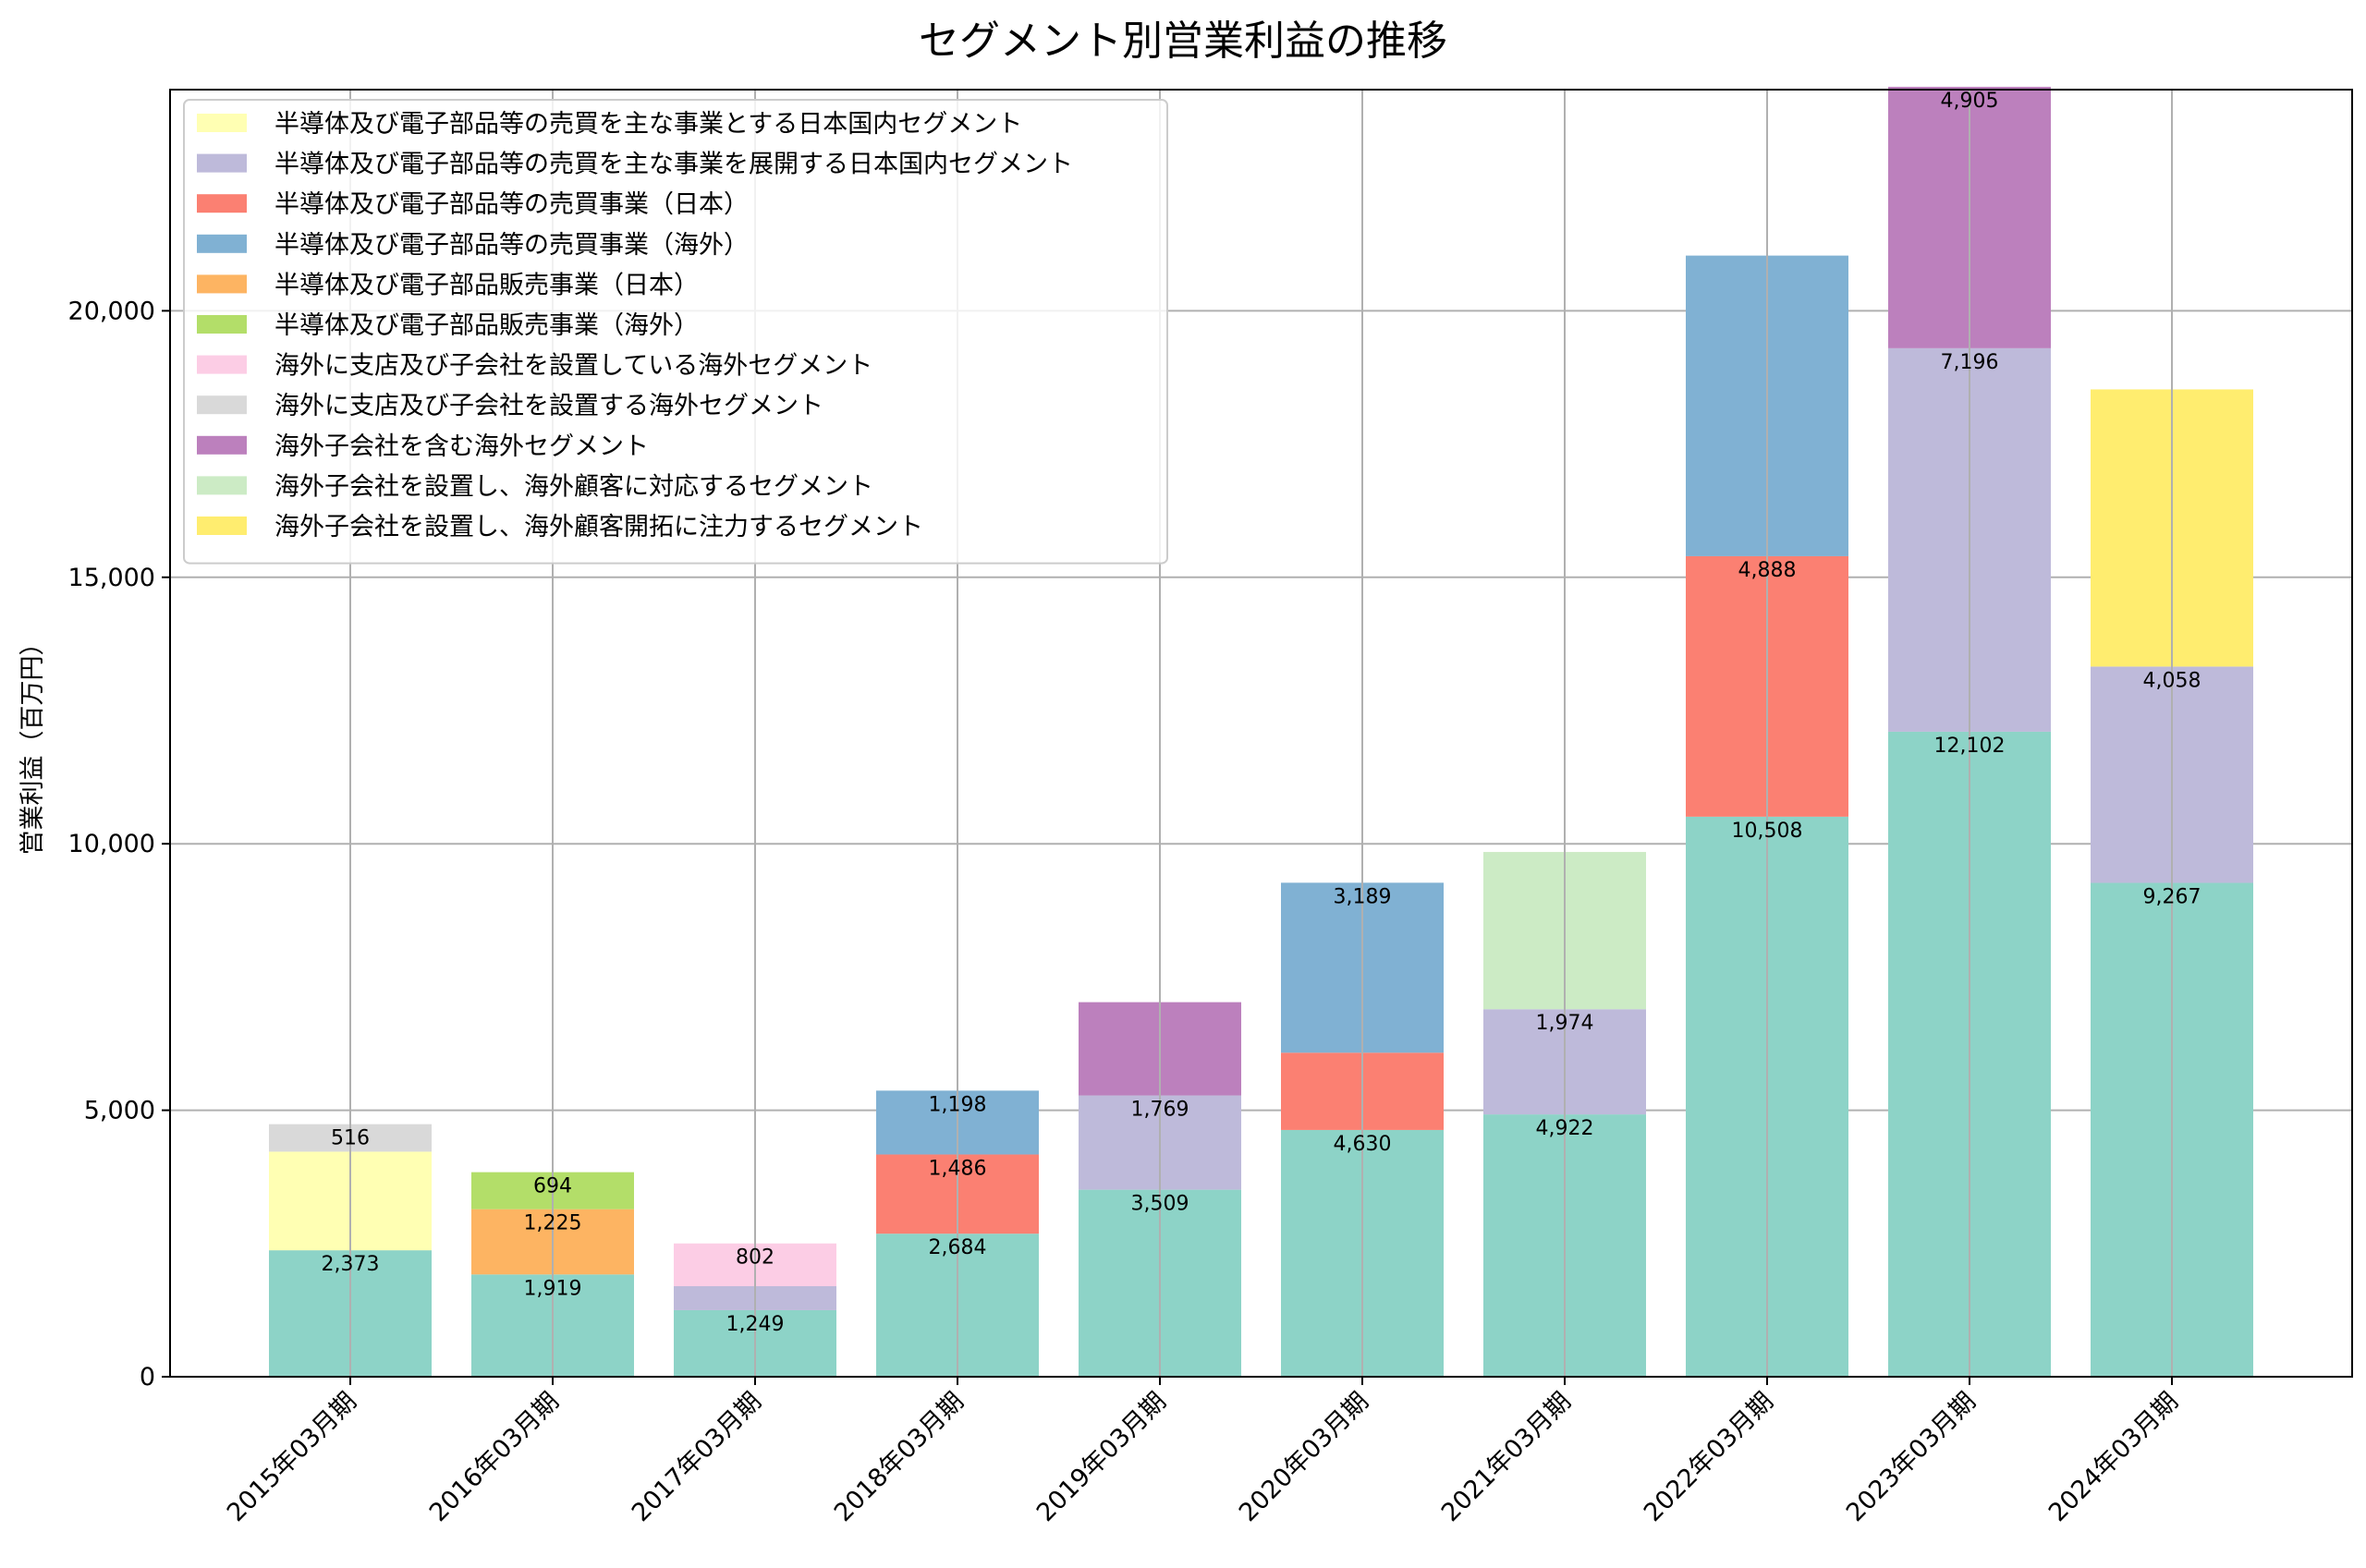 The height and width of the screenshot is (1568, 2366). Describe the element at coordinates (674, 165) in the screenshot. I see `legend-entry: 半導体及び電子部品等の売買を主な事業を展開する日本国内セグメント` at that location.